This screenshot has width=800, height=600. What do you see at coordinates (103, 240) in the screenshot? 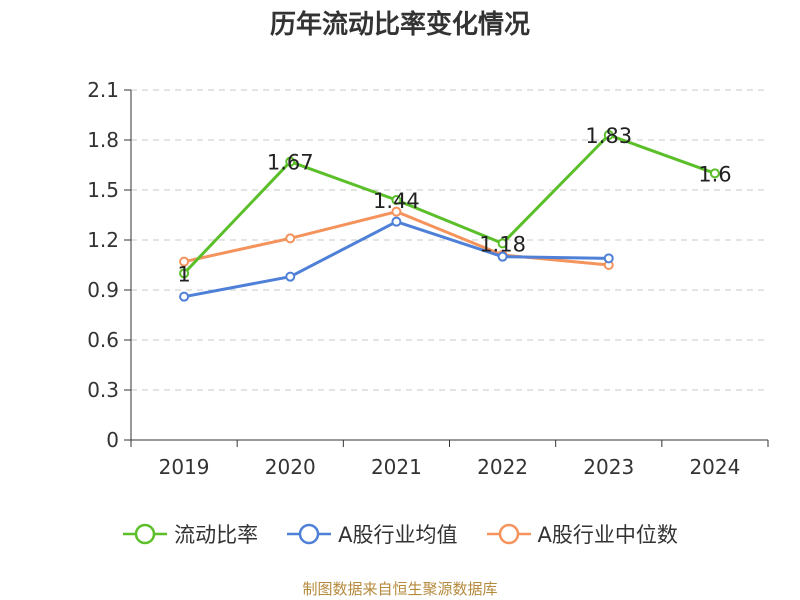
I see `y-tick-label: 1.2` at bounding box center [103, 240].